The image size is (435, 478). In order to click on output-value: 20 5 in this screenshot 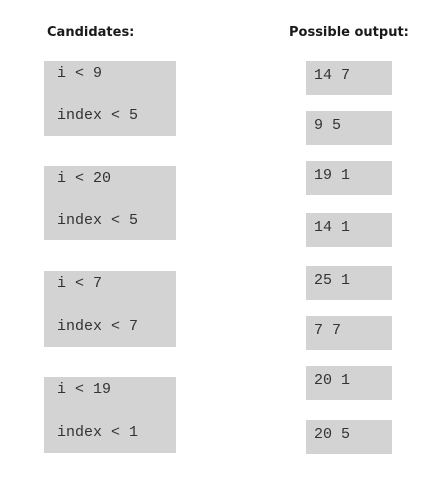, I will do `click(332, 434)`.